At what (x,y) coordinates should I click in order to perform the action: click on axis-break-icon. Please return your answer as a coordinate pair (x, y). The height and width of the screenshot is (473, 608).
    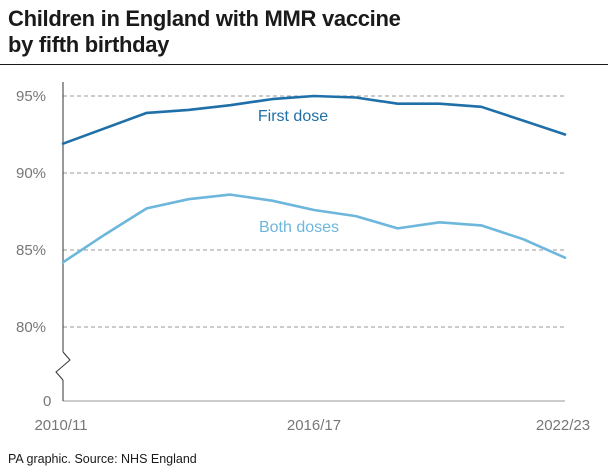
    Looking at the image, I should click on (63, 366).